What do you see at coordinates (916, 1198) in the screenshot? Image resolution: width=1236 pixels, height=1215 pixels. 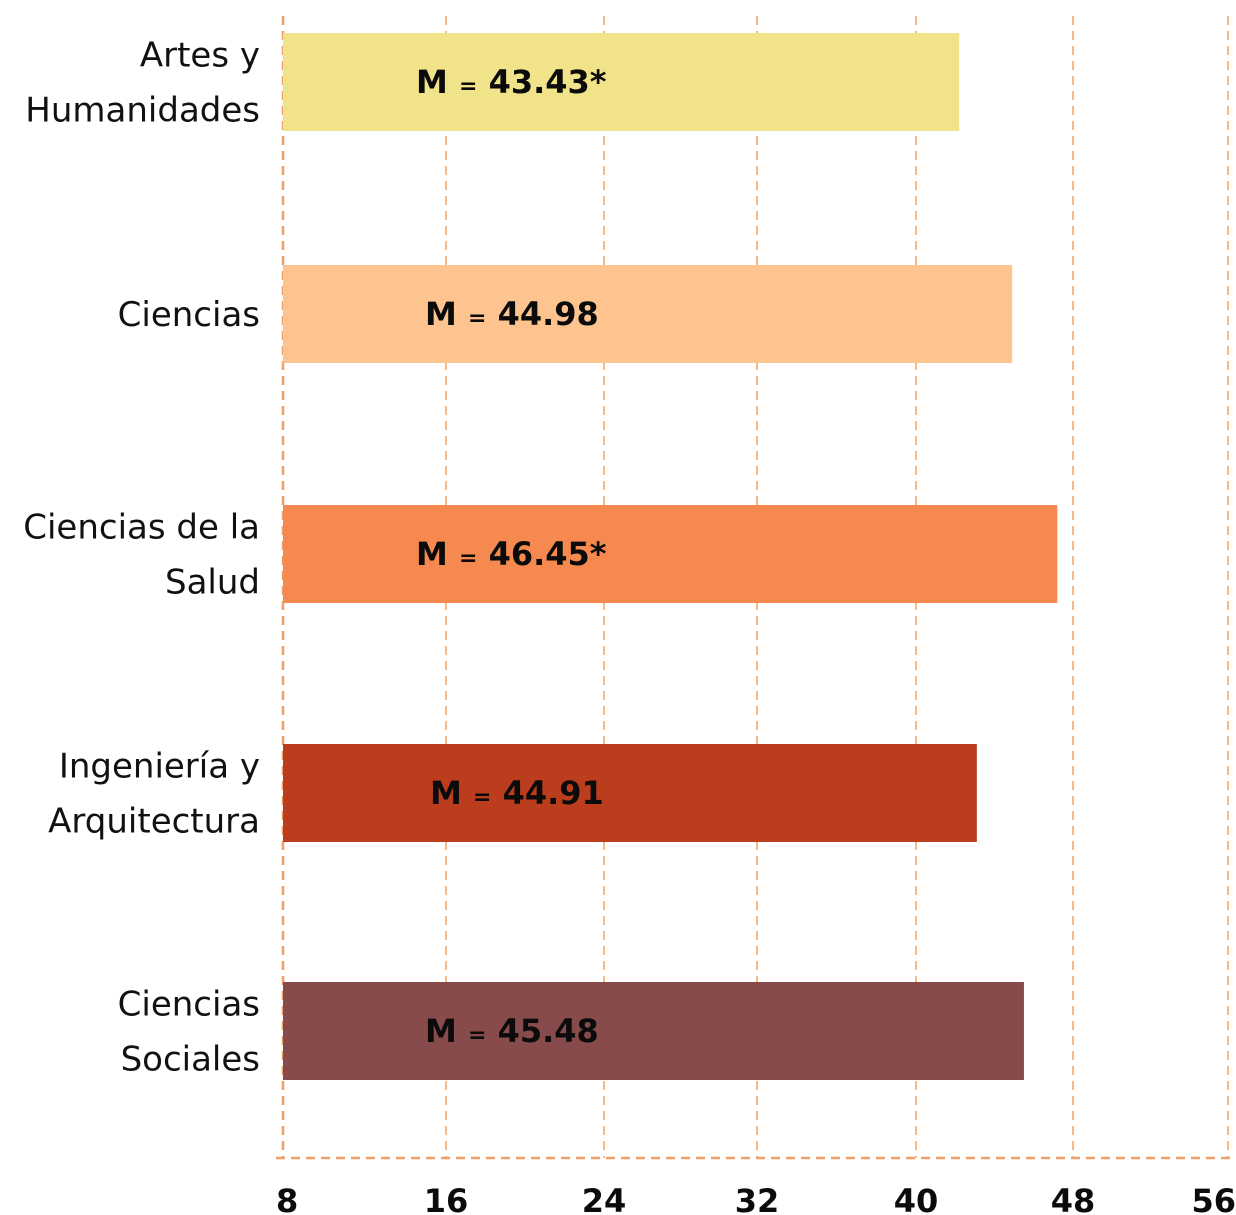 I see `x-tick-label-40: 40` at bounding box center [916, 1198].